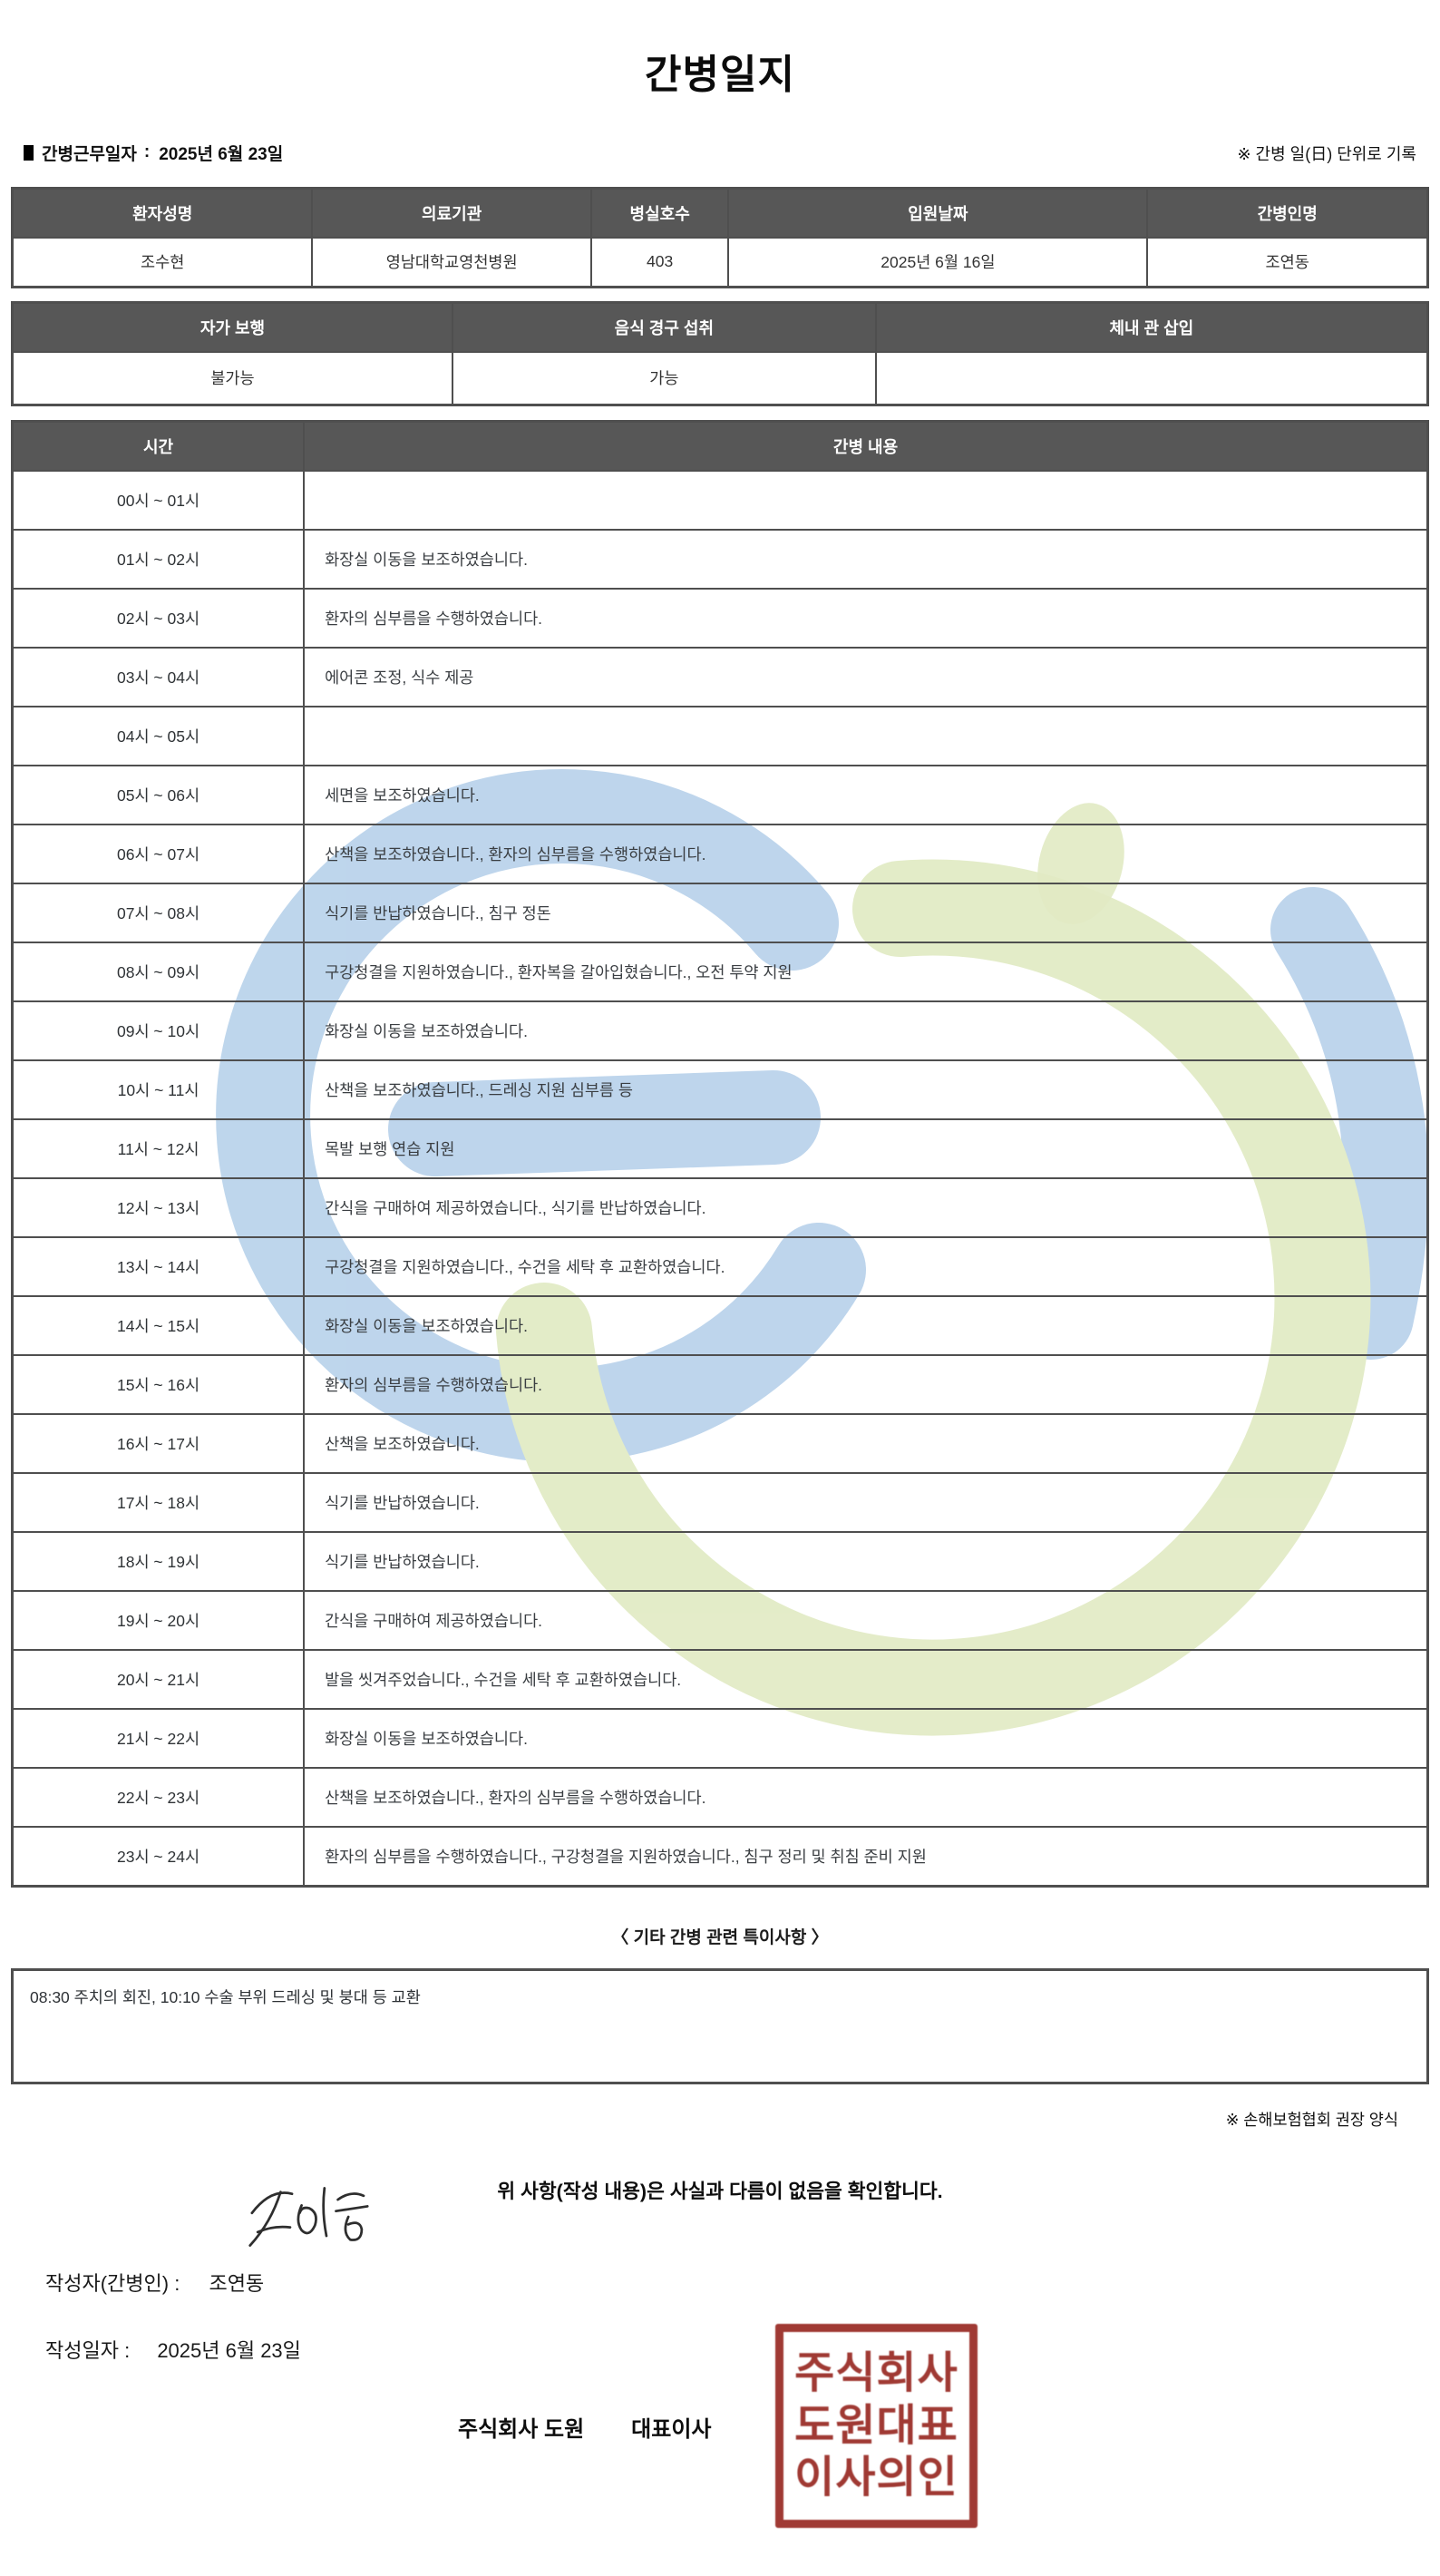 This screenshot has width=1440, height=2576. What do you see at coordinates (89, 154) in the screenshot?
I see `care-duty-date-label: 간병근무일자` at bounding box center [89, 154].